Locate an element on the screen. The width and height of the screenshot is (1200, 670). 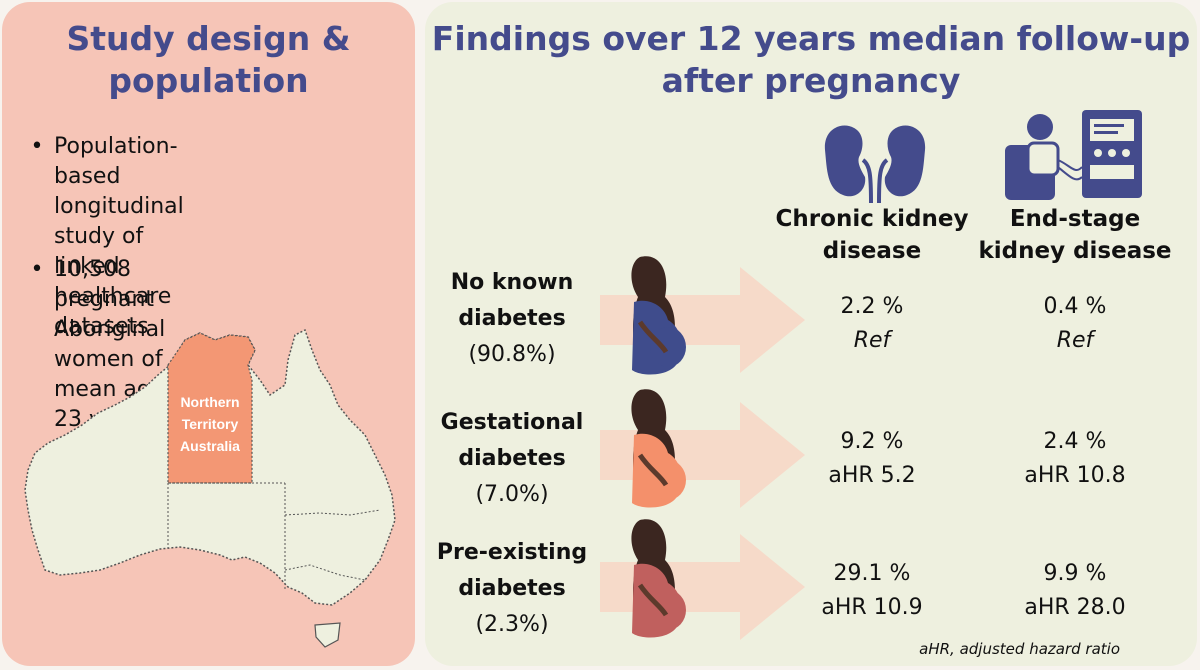
bullet-text: longitudinal study of linked is located at coordinates (119, 236).